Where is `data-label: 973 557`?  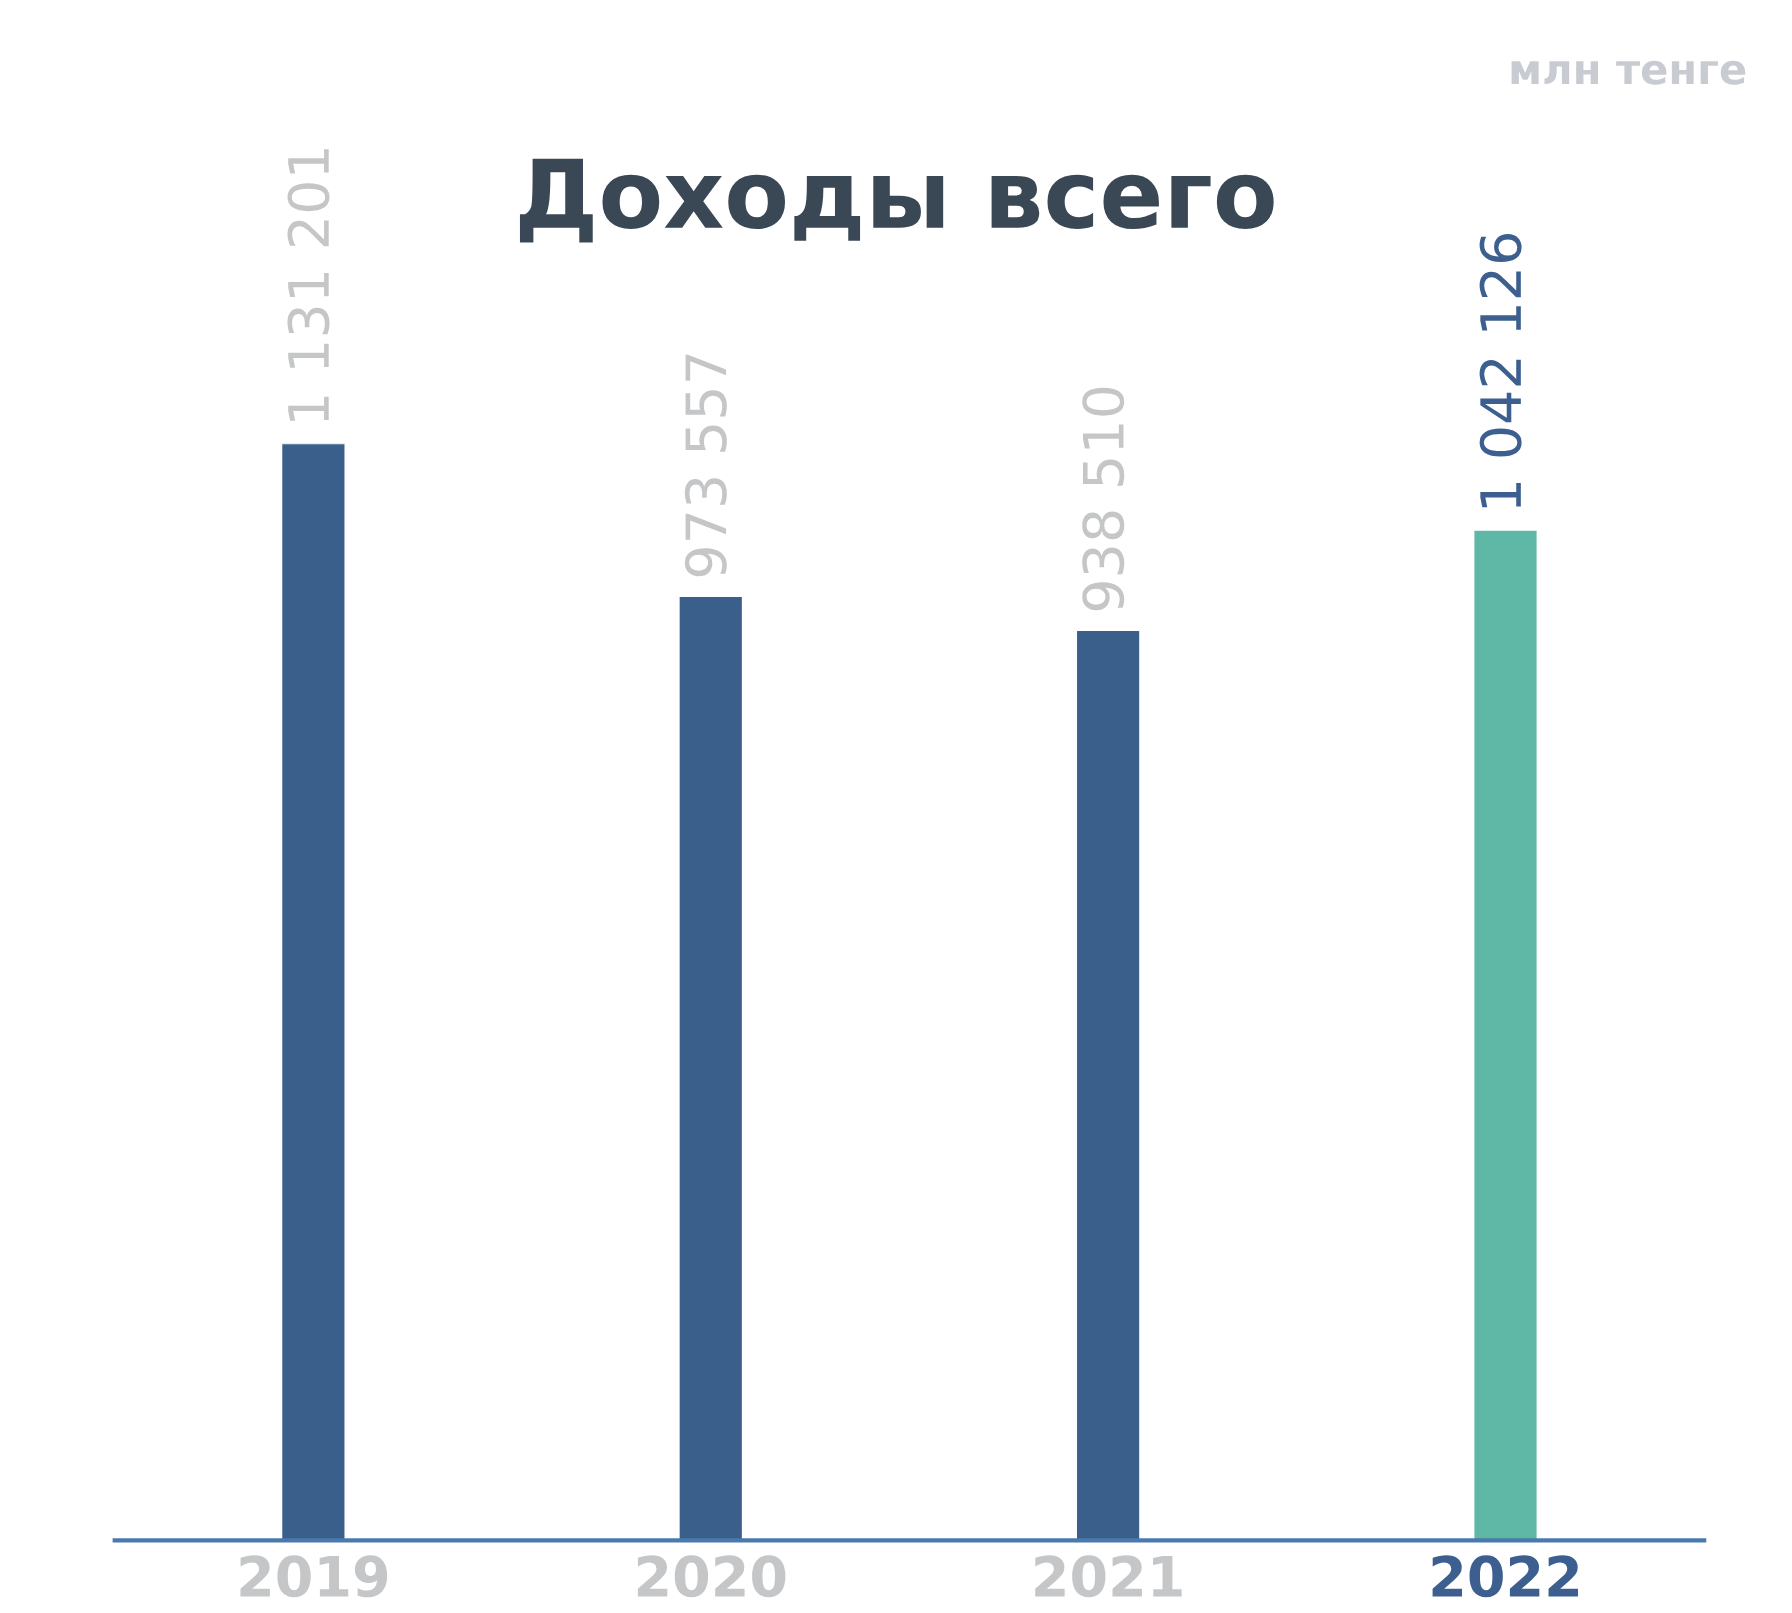 data-label: 973 557 is located at coordinates (705, 465).